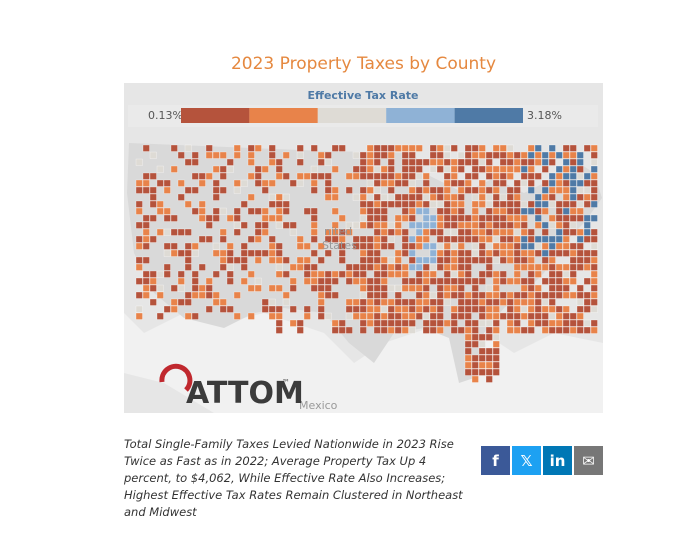 The image size is (700, 557). Describe the element at coordinates (557, 460) in the screenshot. I see `linkedin-button: in` at that location.